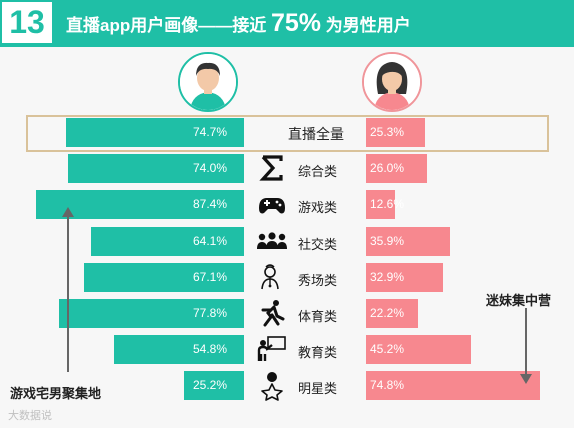 This screenshot has height=428, width=574. What do you see at coordinates (272, 204) in the screenshot?
I see `gamepad-icon` at bounding box center [272, 204].